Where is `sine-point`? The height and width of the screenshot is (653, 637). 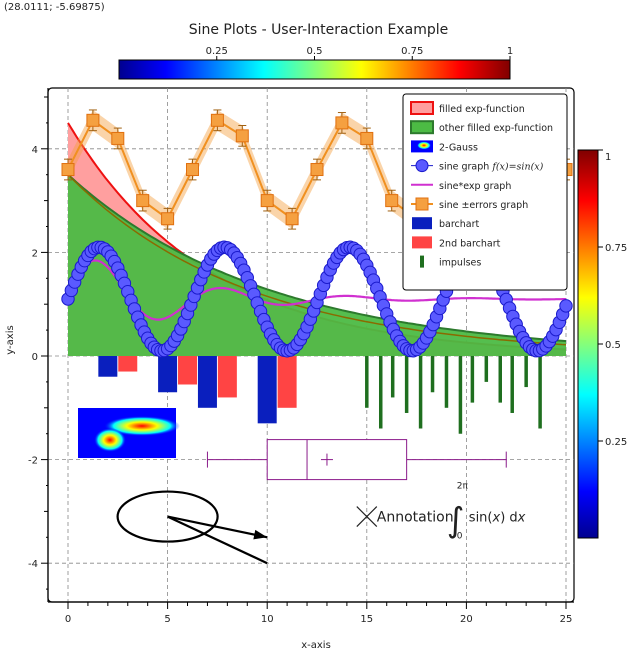
sine-point is located at coordinates (566, 306).